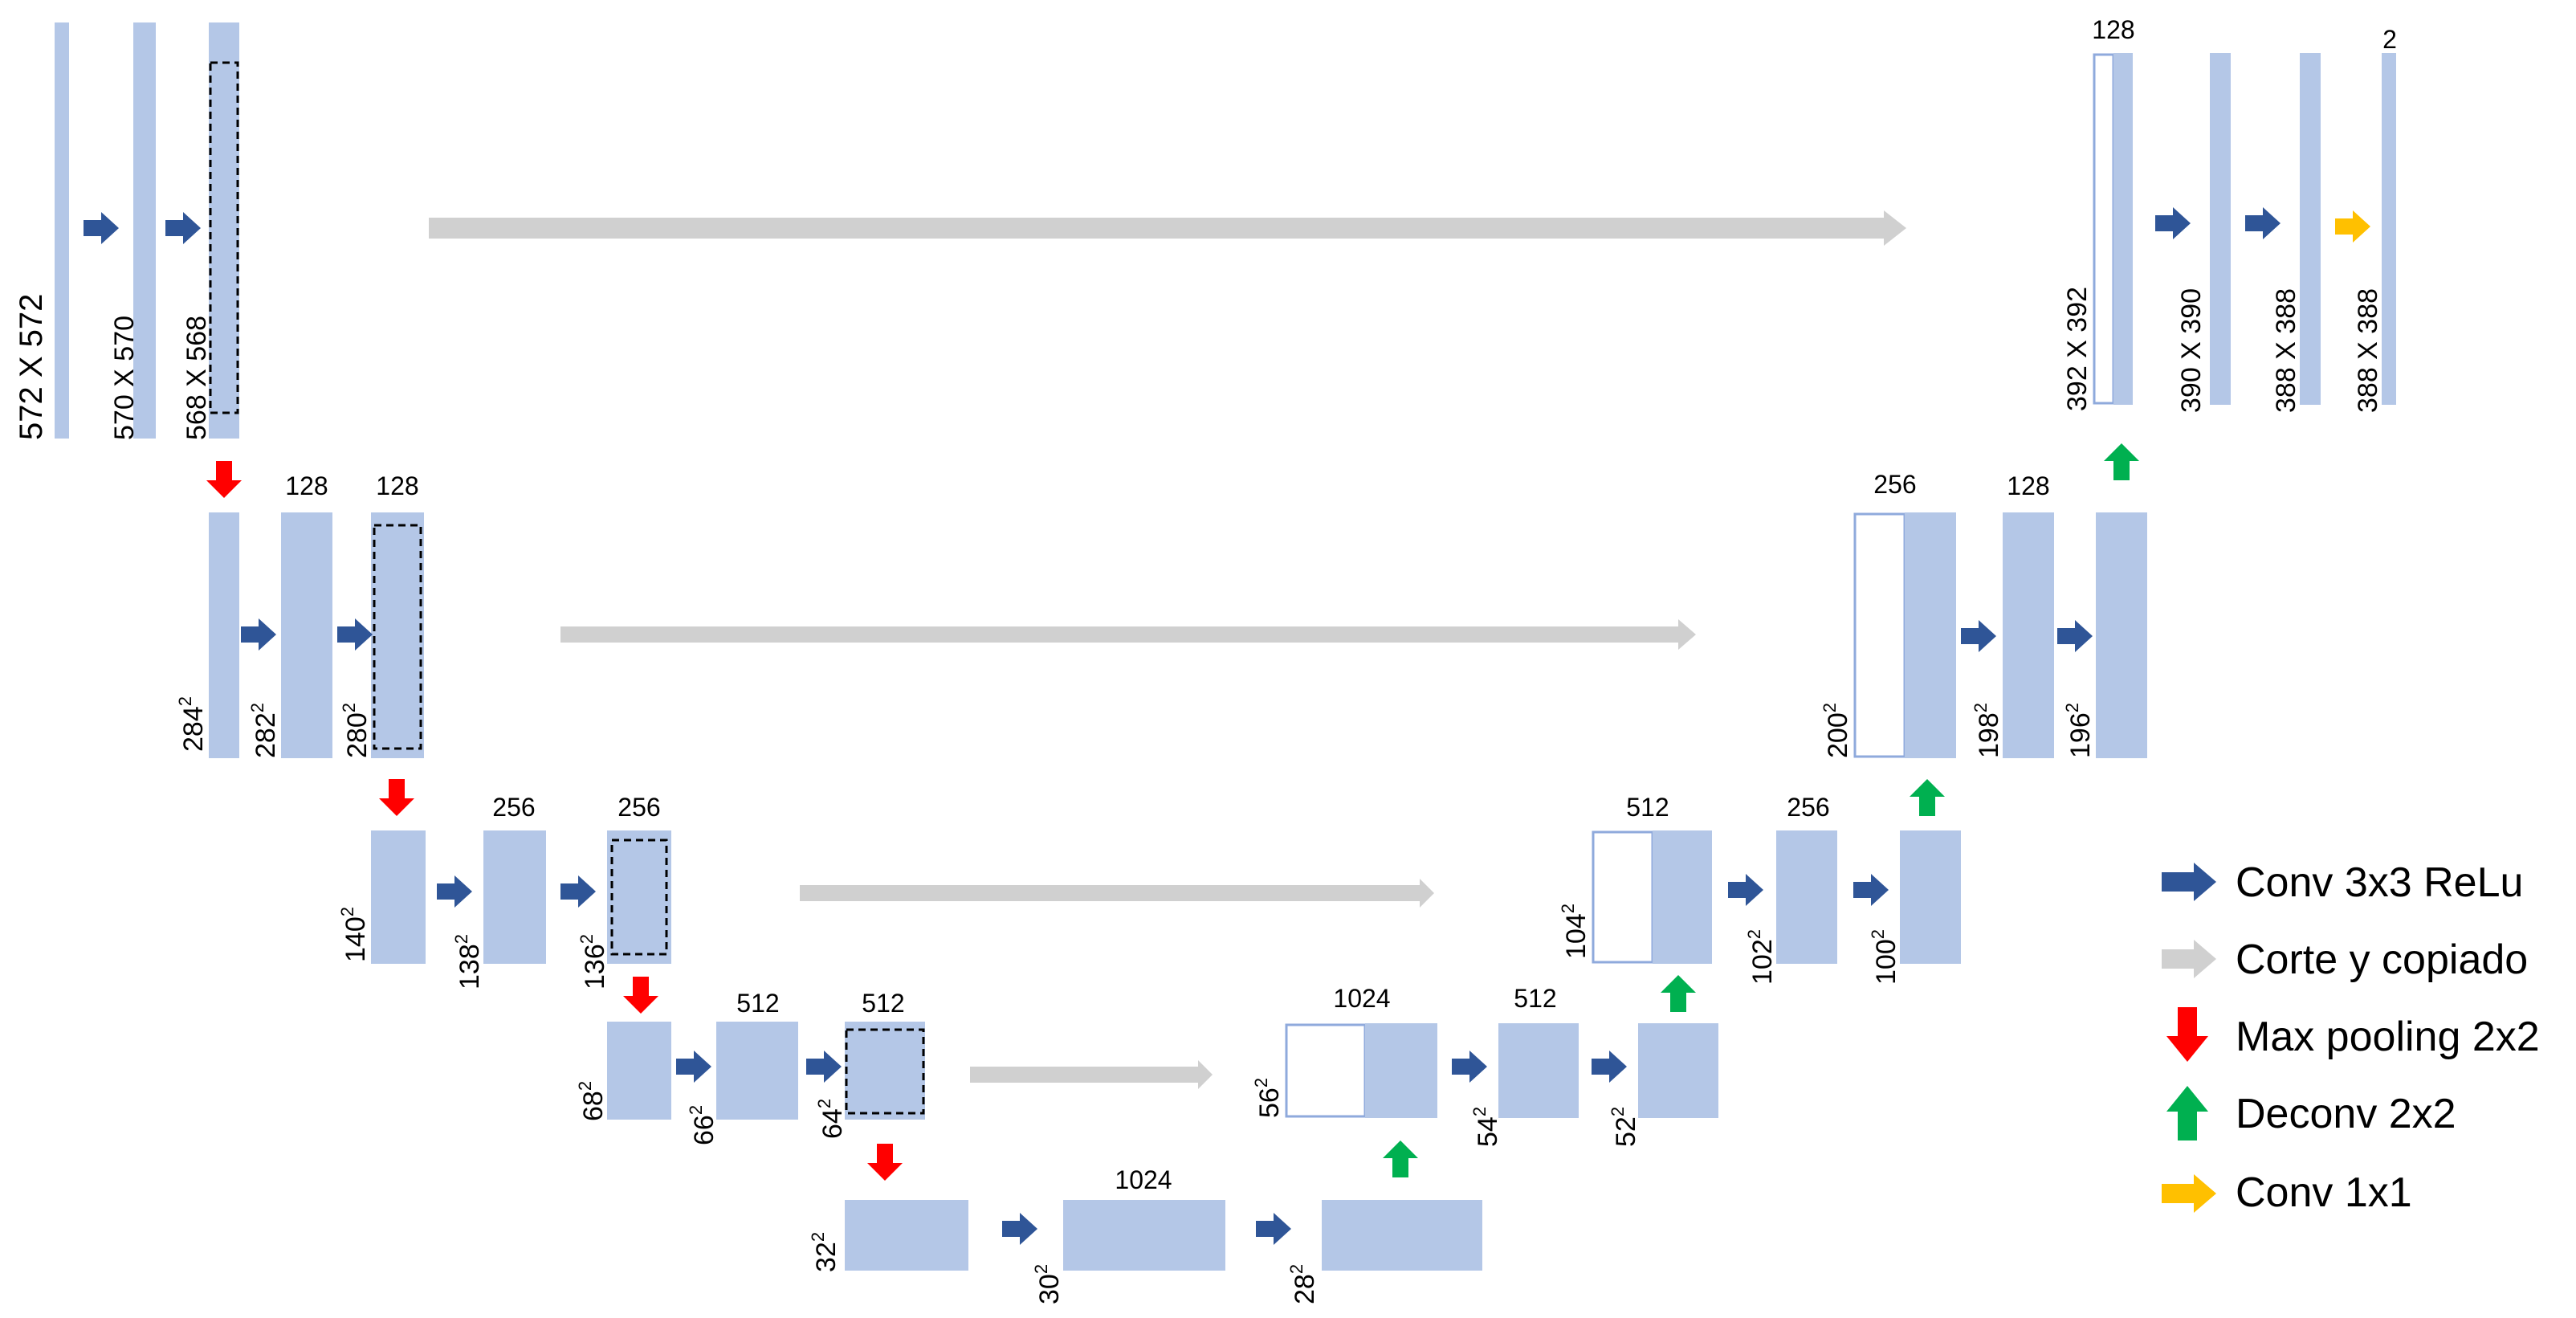 This screenshot has width=2576, height=1318. I want to click on channels-l2-conv1: 128, so click(306, 486).